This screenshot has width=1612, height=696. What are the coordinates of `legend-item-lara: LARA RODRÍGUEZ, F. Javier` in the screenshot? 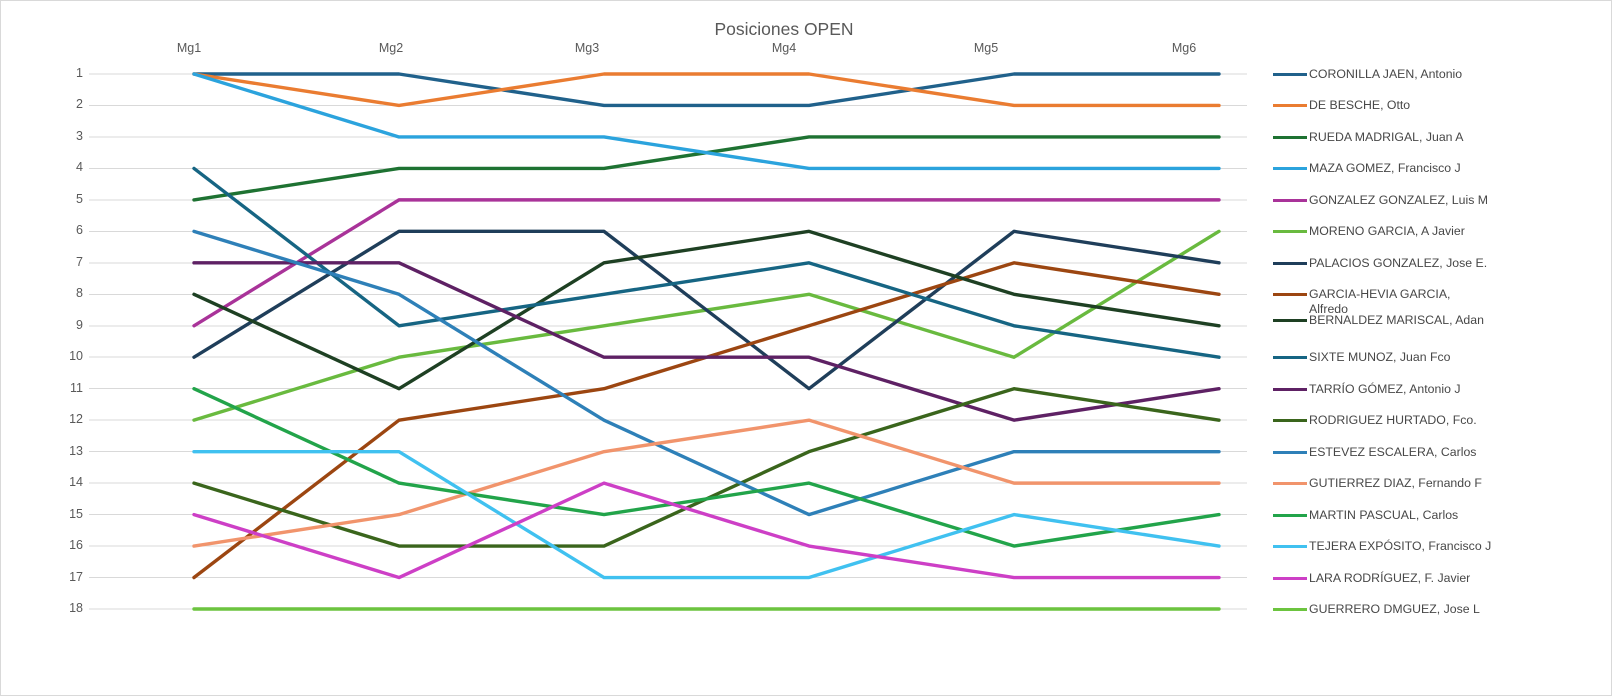 It's located at (1371, 578).